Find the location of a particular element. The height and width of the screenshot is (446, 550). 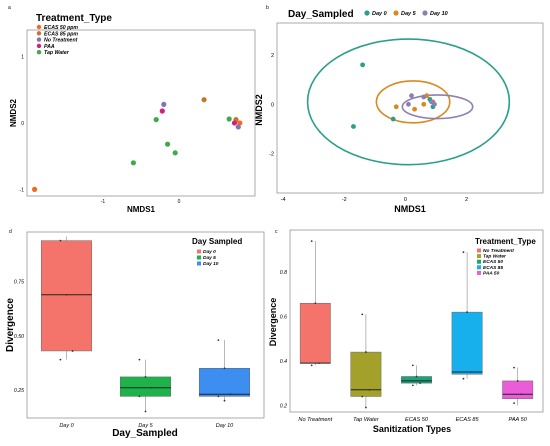

panel-label-c: c is located at coordinates (276, 232).